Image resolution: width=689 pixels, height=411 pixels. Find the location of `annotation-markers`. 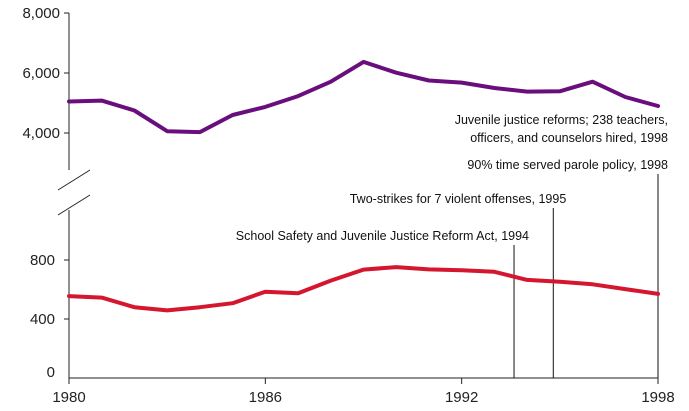

annotation-markers is located at coordinates (586, 276).